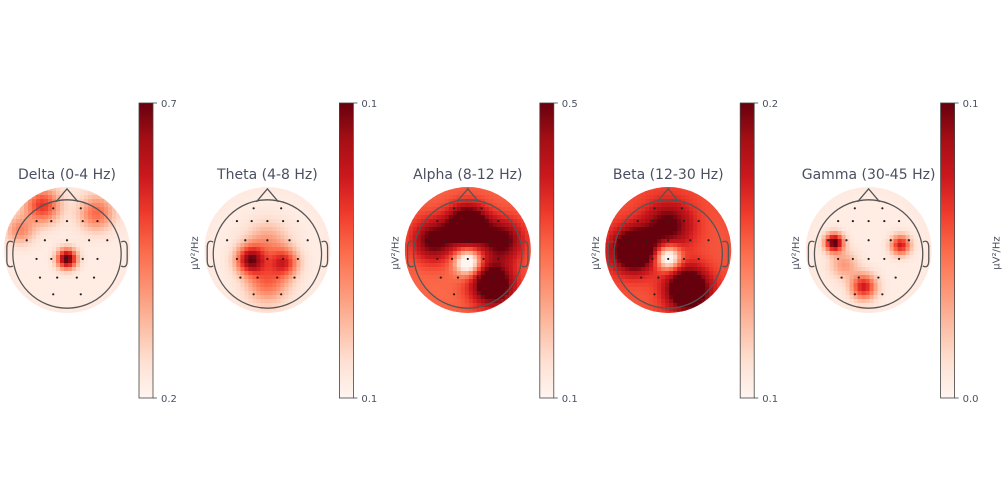 Image resolution: width=1002 pixels, height=501 pixels. I want to click on colorbar-tick-label: 0.2, so click(169, 399).